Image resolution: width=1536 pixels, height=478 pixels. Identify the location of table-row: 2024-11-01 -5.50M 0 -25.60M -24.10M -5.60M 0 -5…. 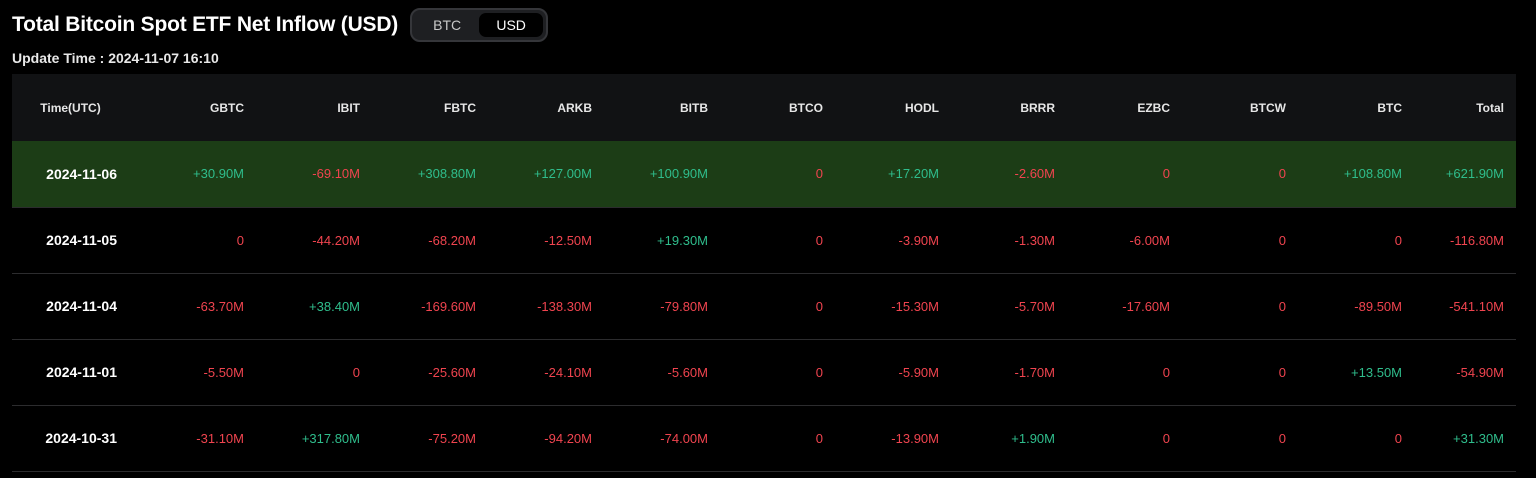
(764, 372).